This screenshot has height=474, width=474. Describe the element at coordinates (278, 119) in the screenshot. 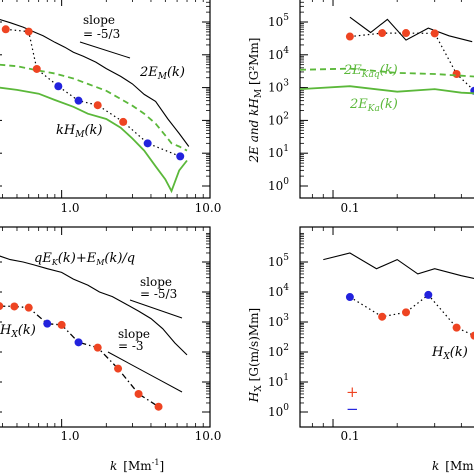

I see `top-right-ytick-label: 10²` at that location.